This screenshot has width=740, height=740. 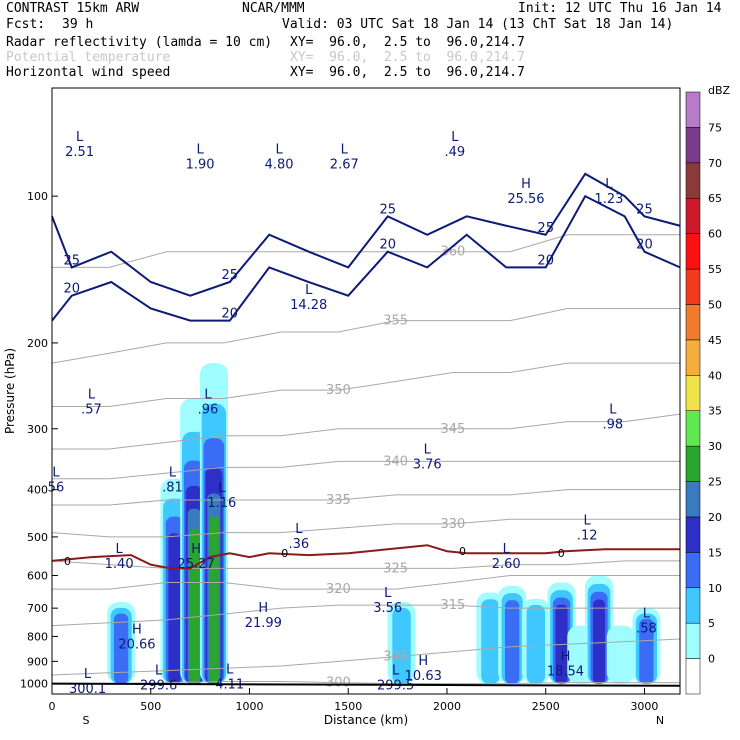 What do you see at coordinates (715, 446) in the screenshot?
I see `colorbar-label: 30` at bounding box center [715, 446].